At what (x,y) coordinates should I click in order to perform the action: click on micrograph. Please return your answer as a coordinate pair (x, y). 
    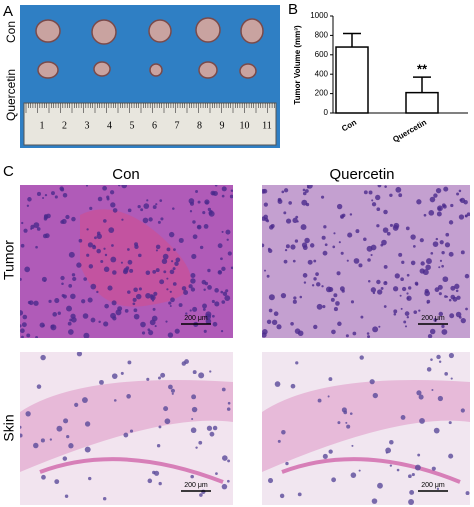
    Looking at the image, I should click on (366, 428).